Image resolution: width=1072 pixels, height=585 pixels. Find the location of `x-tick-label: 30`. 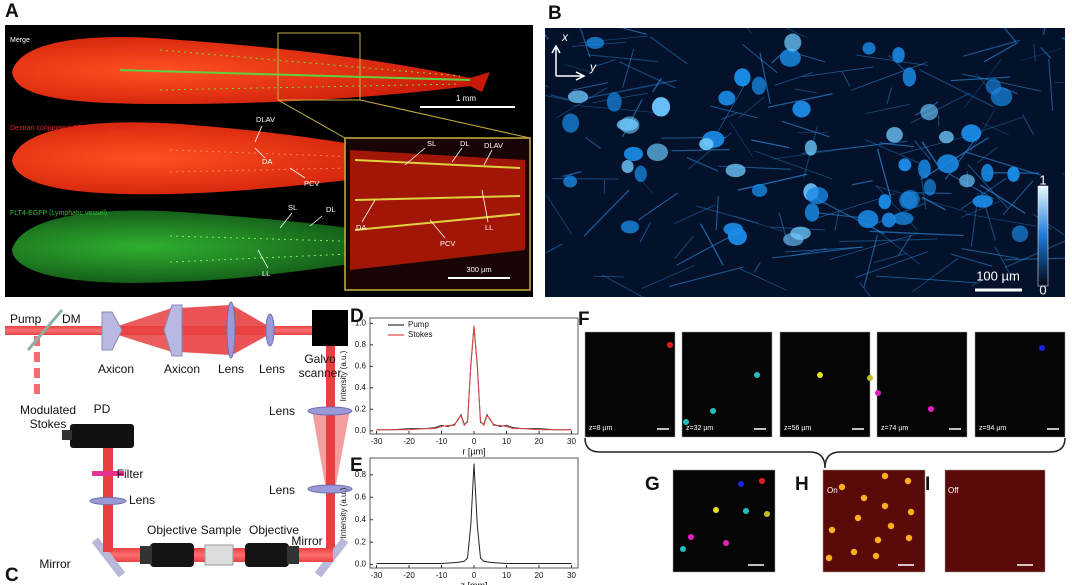

x-tick-label: 30 is located at coordinates (571, 441).